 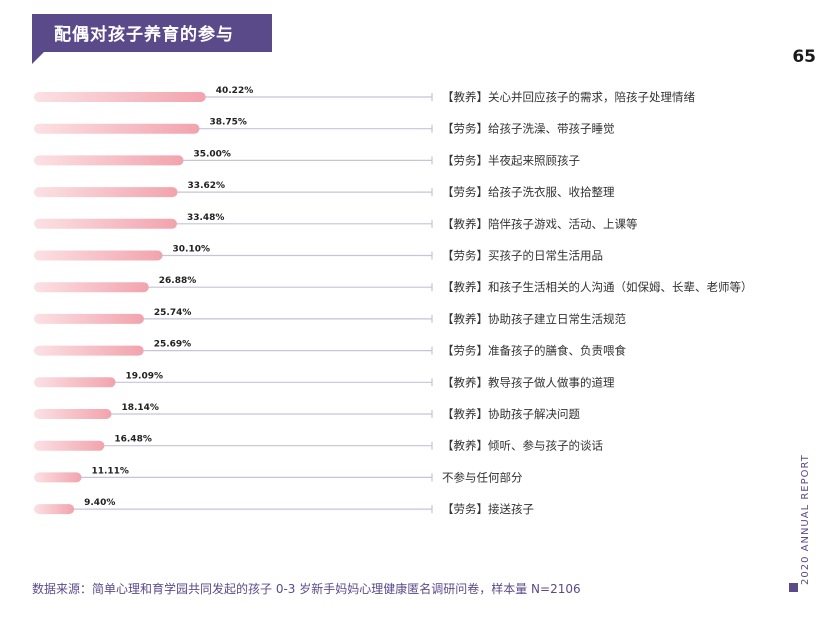 I want to click on chart-row: 33.62% 【劳务】给孩子洗衣服、收拾整理, so click(x=324, y=190).